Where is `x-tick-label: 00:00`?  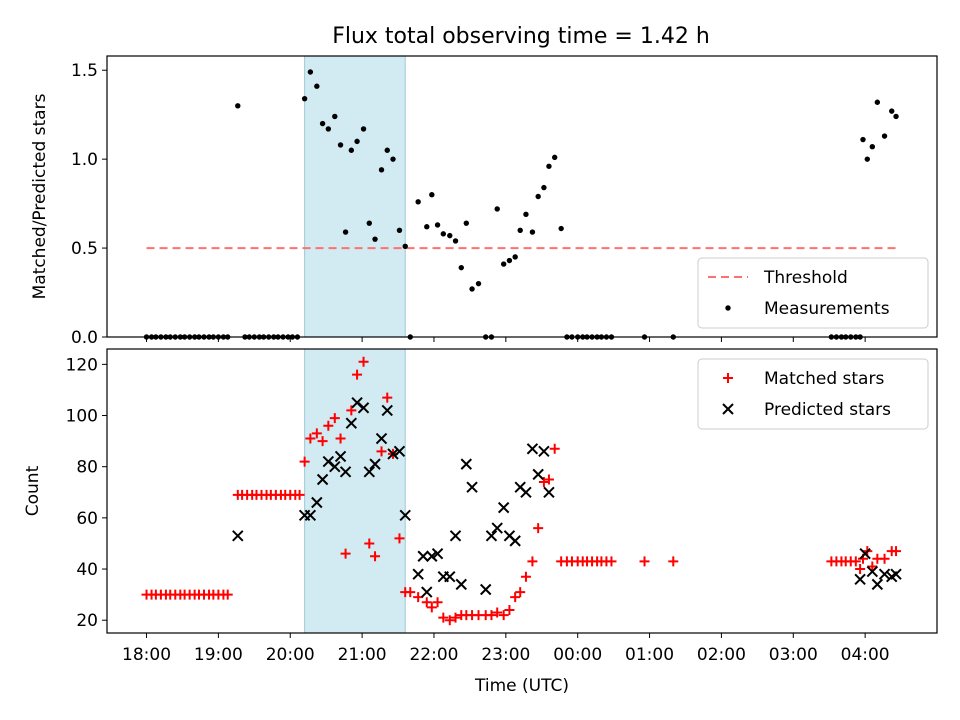
x-tick-label: 00:00 is located at coordinates (577, 655).